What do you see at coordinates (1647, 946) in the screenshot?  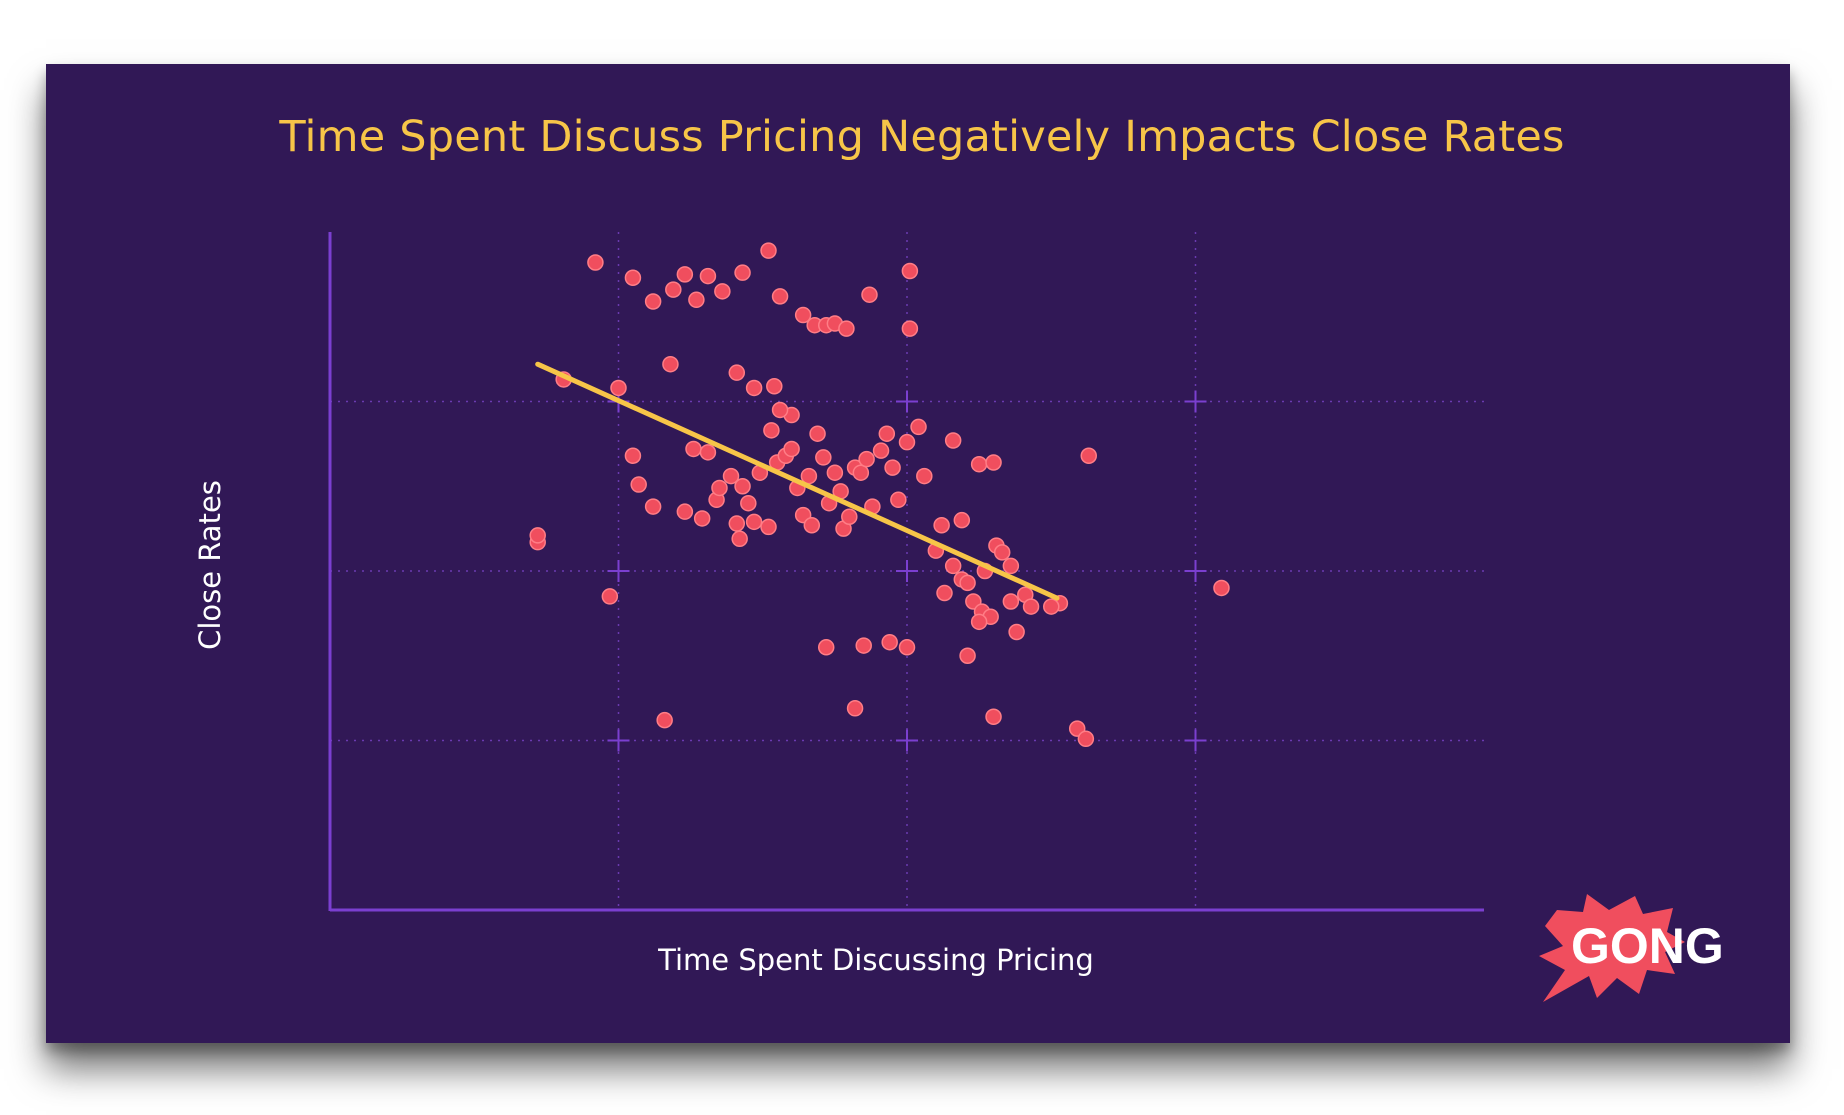 I see `logo-text: GONG` at bounding box center [1647, 946].